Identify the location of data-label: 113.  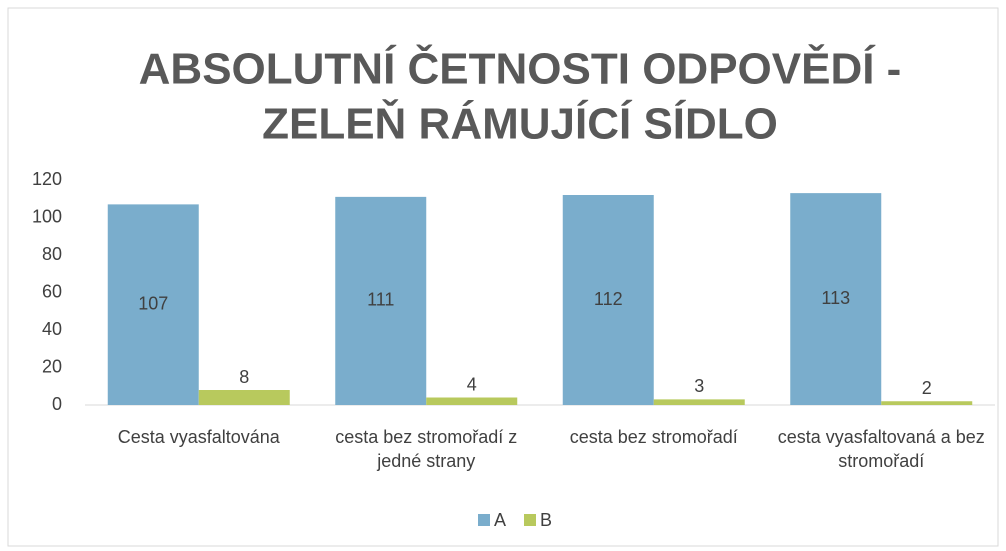
(835, 298).